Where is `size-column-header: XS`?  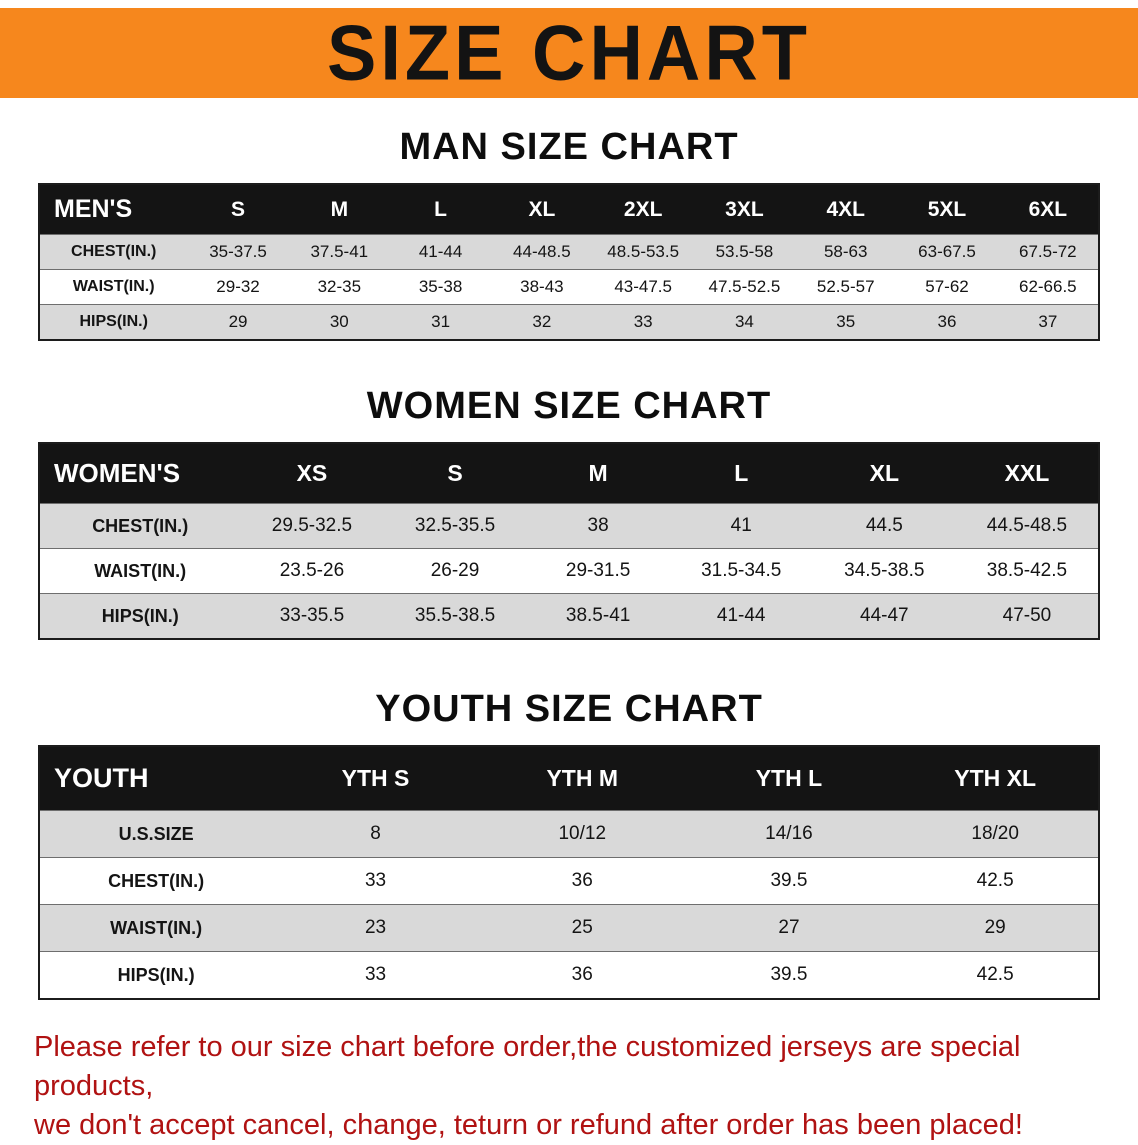 size-column-header: XS is located at coordinates (312, 473).